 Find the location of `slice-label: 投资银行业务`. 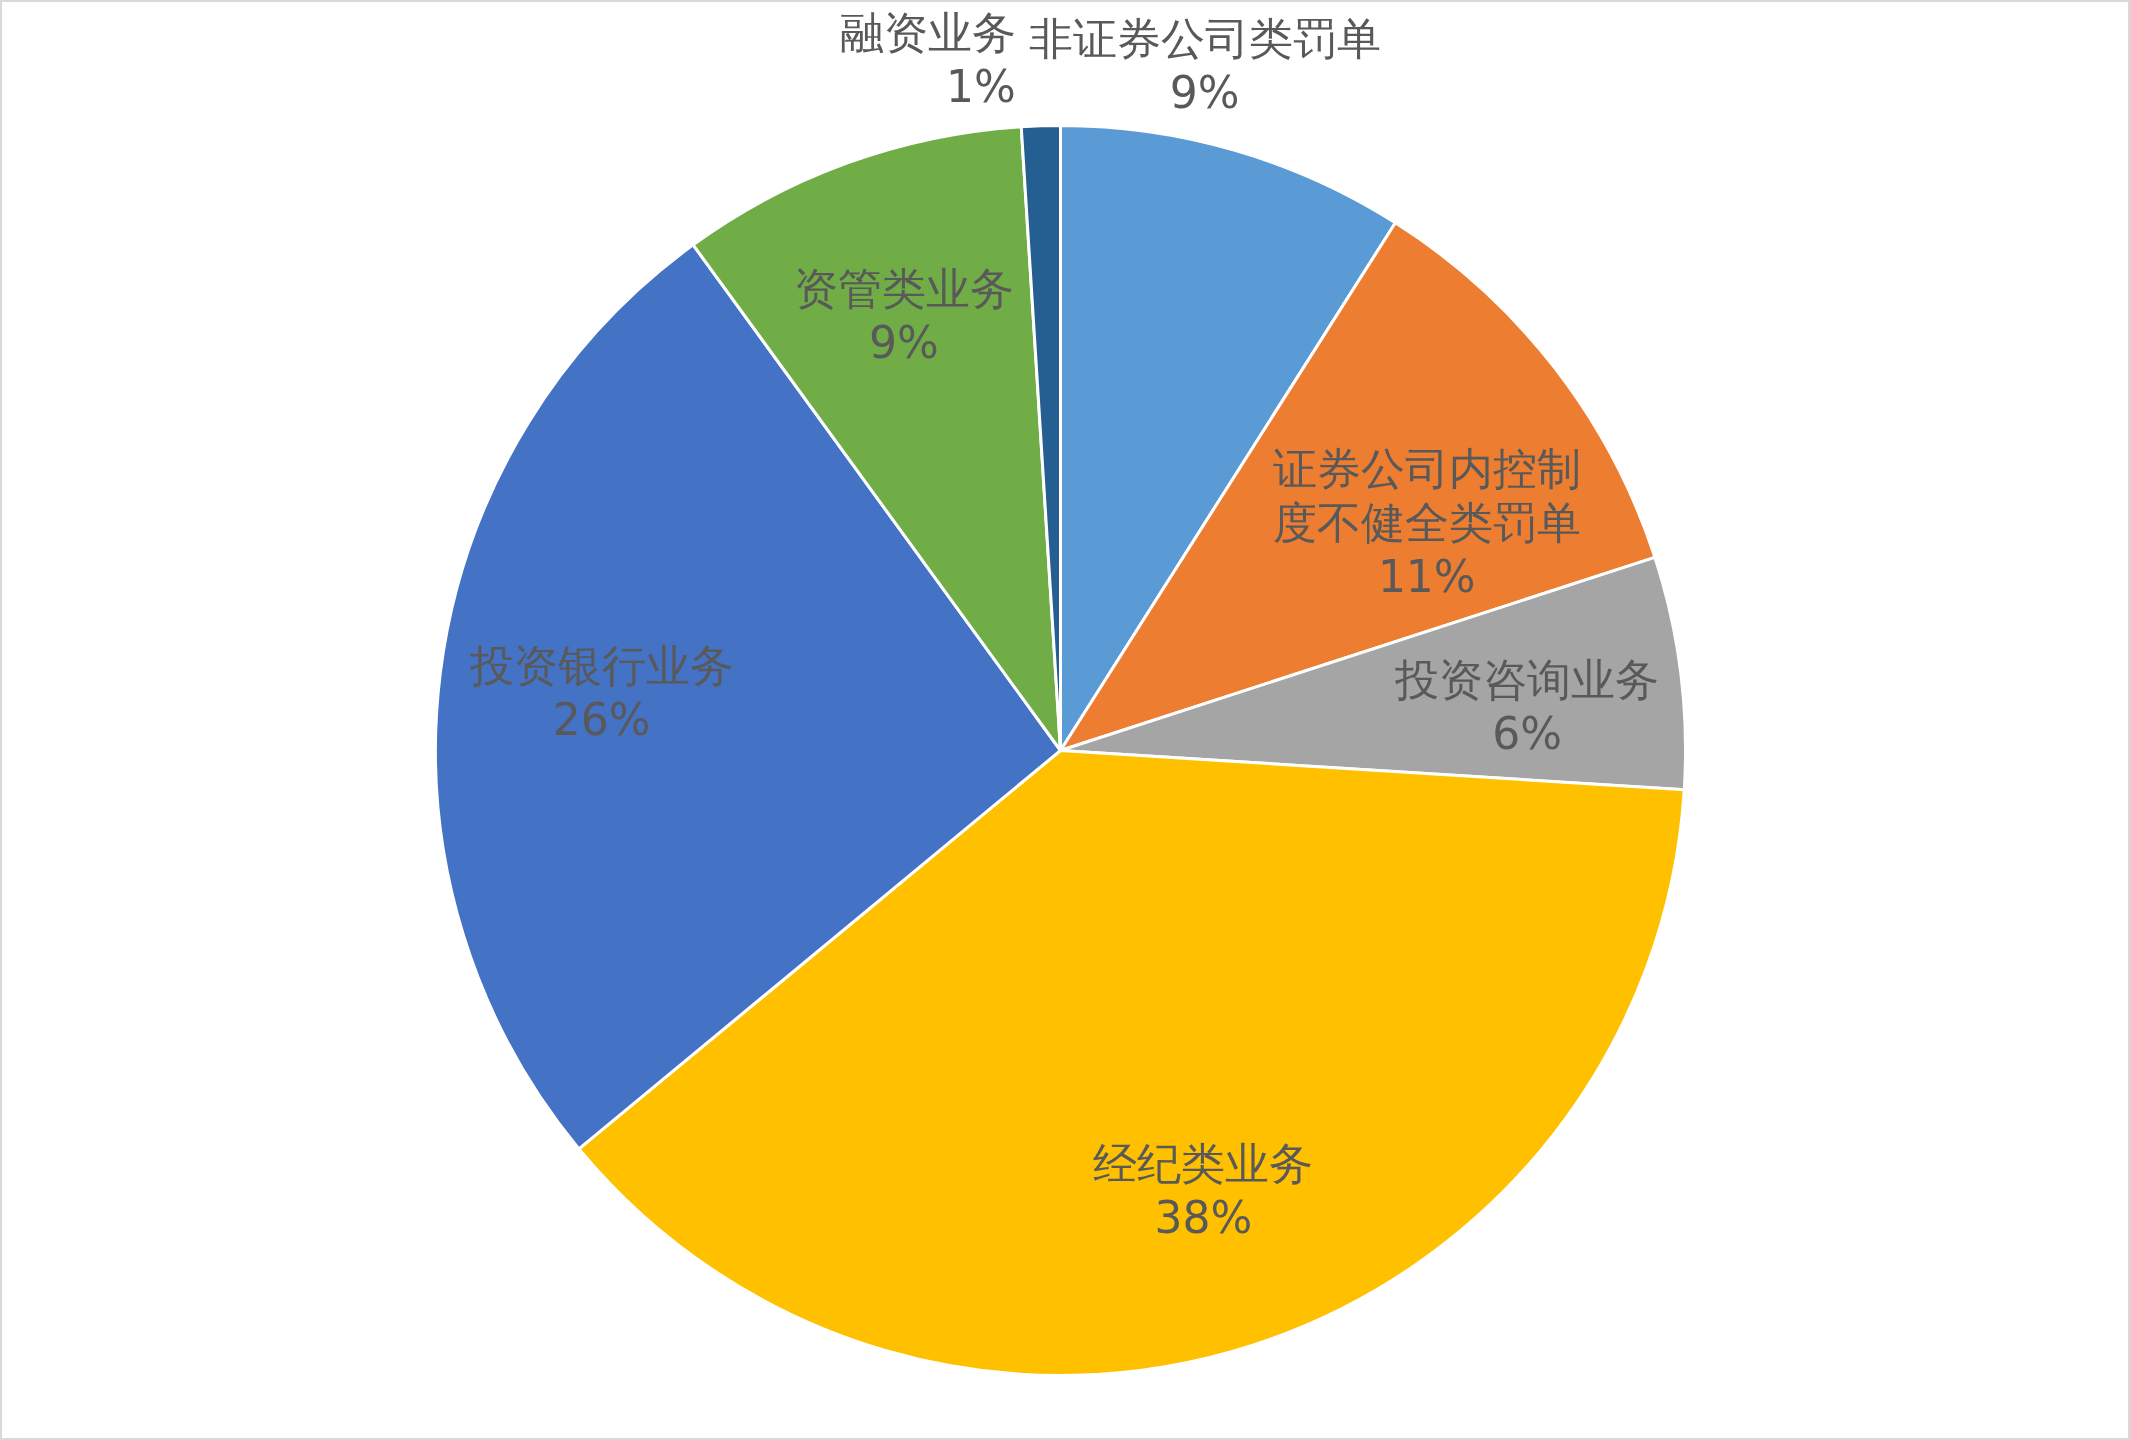

slice-label: 投资银行业务 is located at coordinates (601, 666).